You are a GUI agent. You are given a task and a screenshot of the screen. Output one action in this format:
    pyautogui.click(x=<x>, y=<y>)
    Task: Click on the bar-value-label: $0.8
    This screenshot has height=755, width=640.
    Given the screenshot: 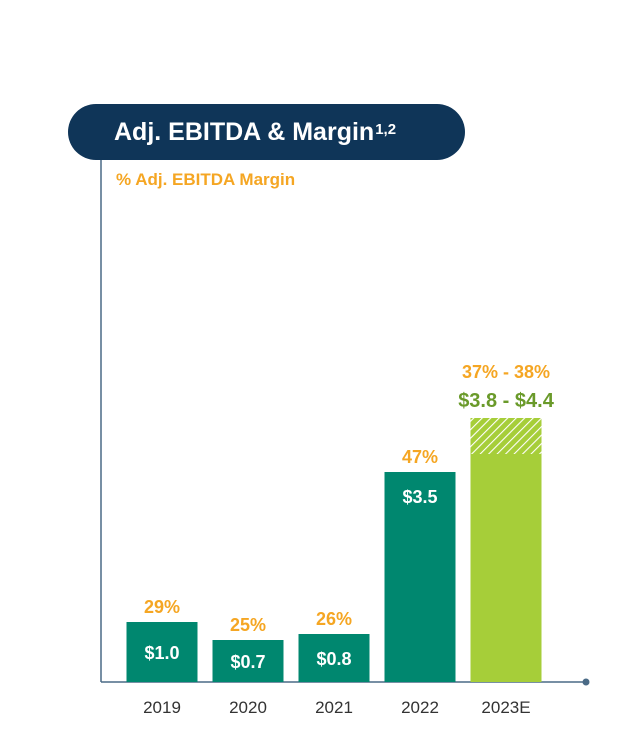 What is the action you would take?
    pyautogui.click(x=333, y=659)
    